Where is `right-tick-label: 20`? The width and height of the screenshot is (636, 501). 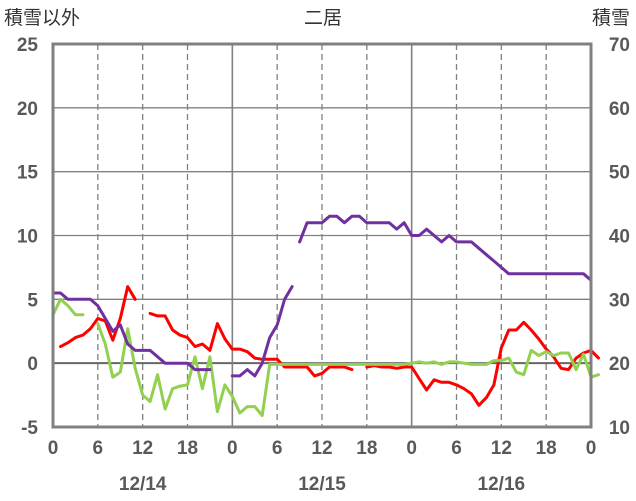 right-tick-label: 20 is located at coordinates (619, 364).